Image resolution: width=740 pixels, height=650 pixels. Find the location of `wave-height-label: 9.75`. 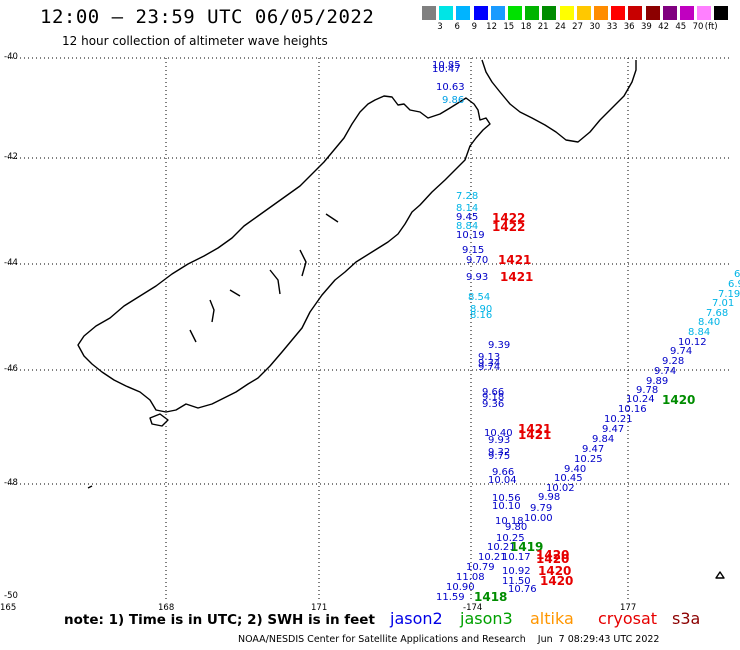

wave-height-label: 9.75 is located at coordinates (499, 456).